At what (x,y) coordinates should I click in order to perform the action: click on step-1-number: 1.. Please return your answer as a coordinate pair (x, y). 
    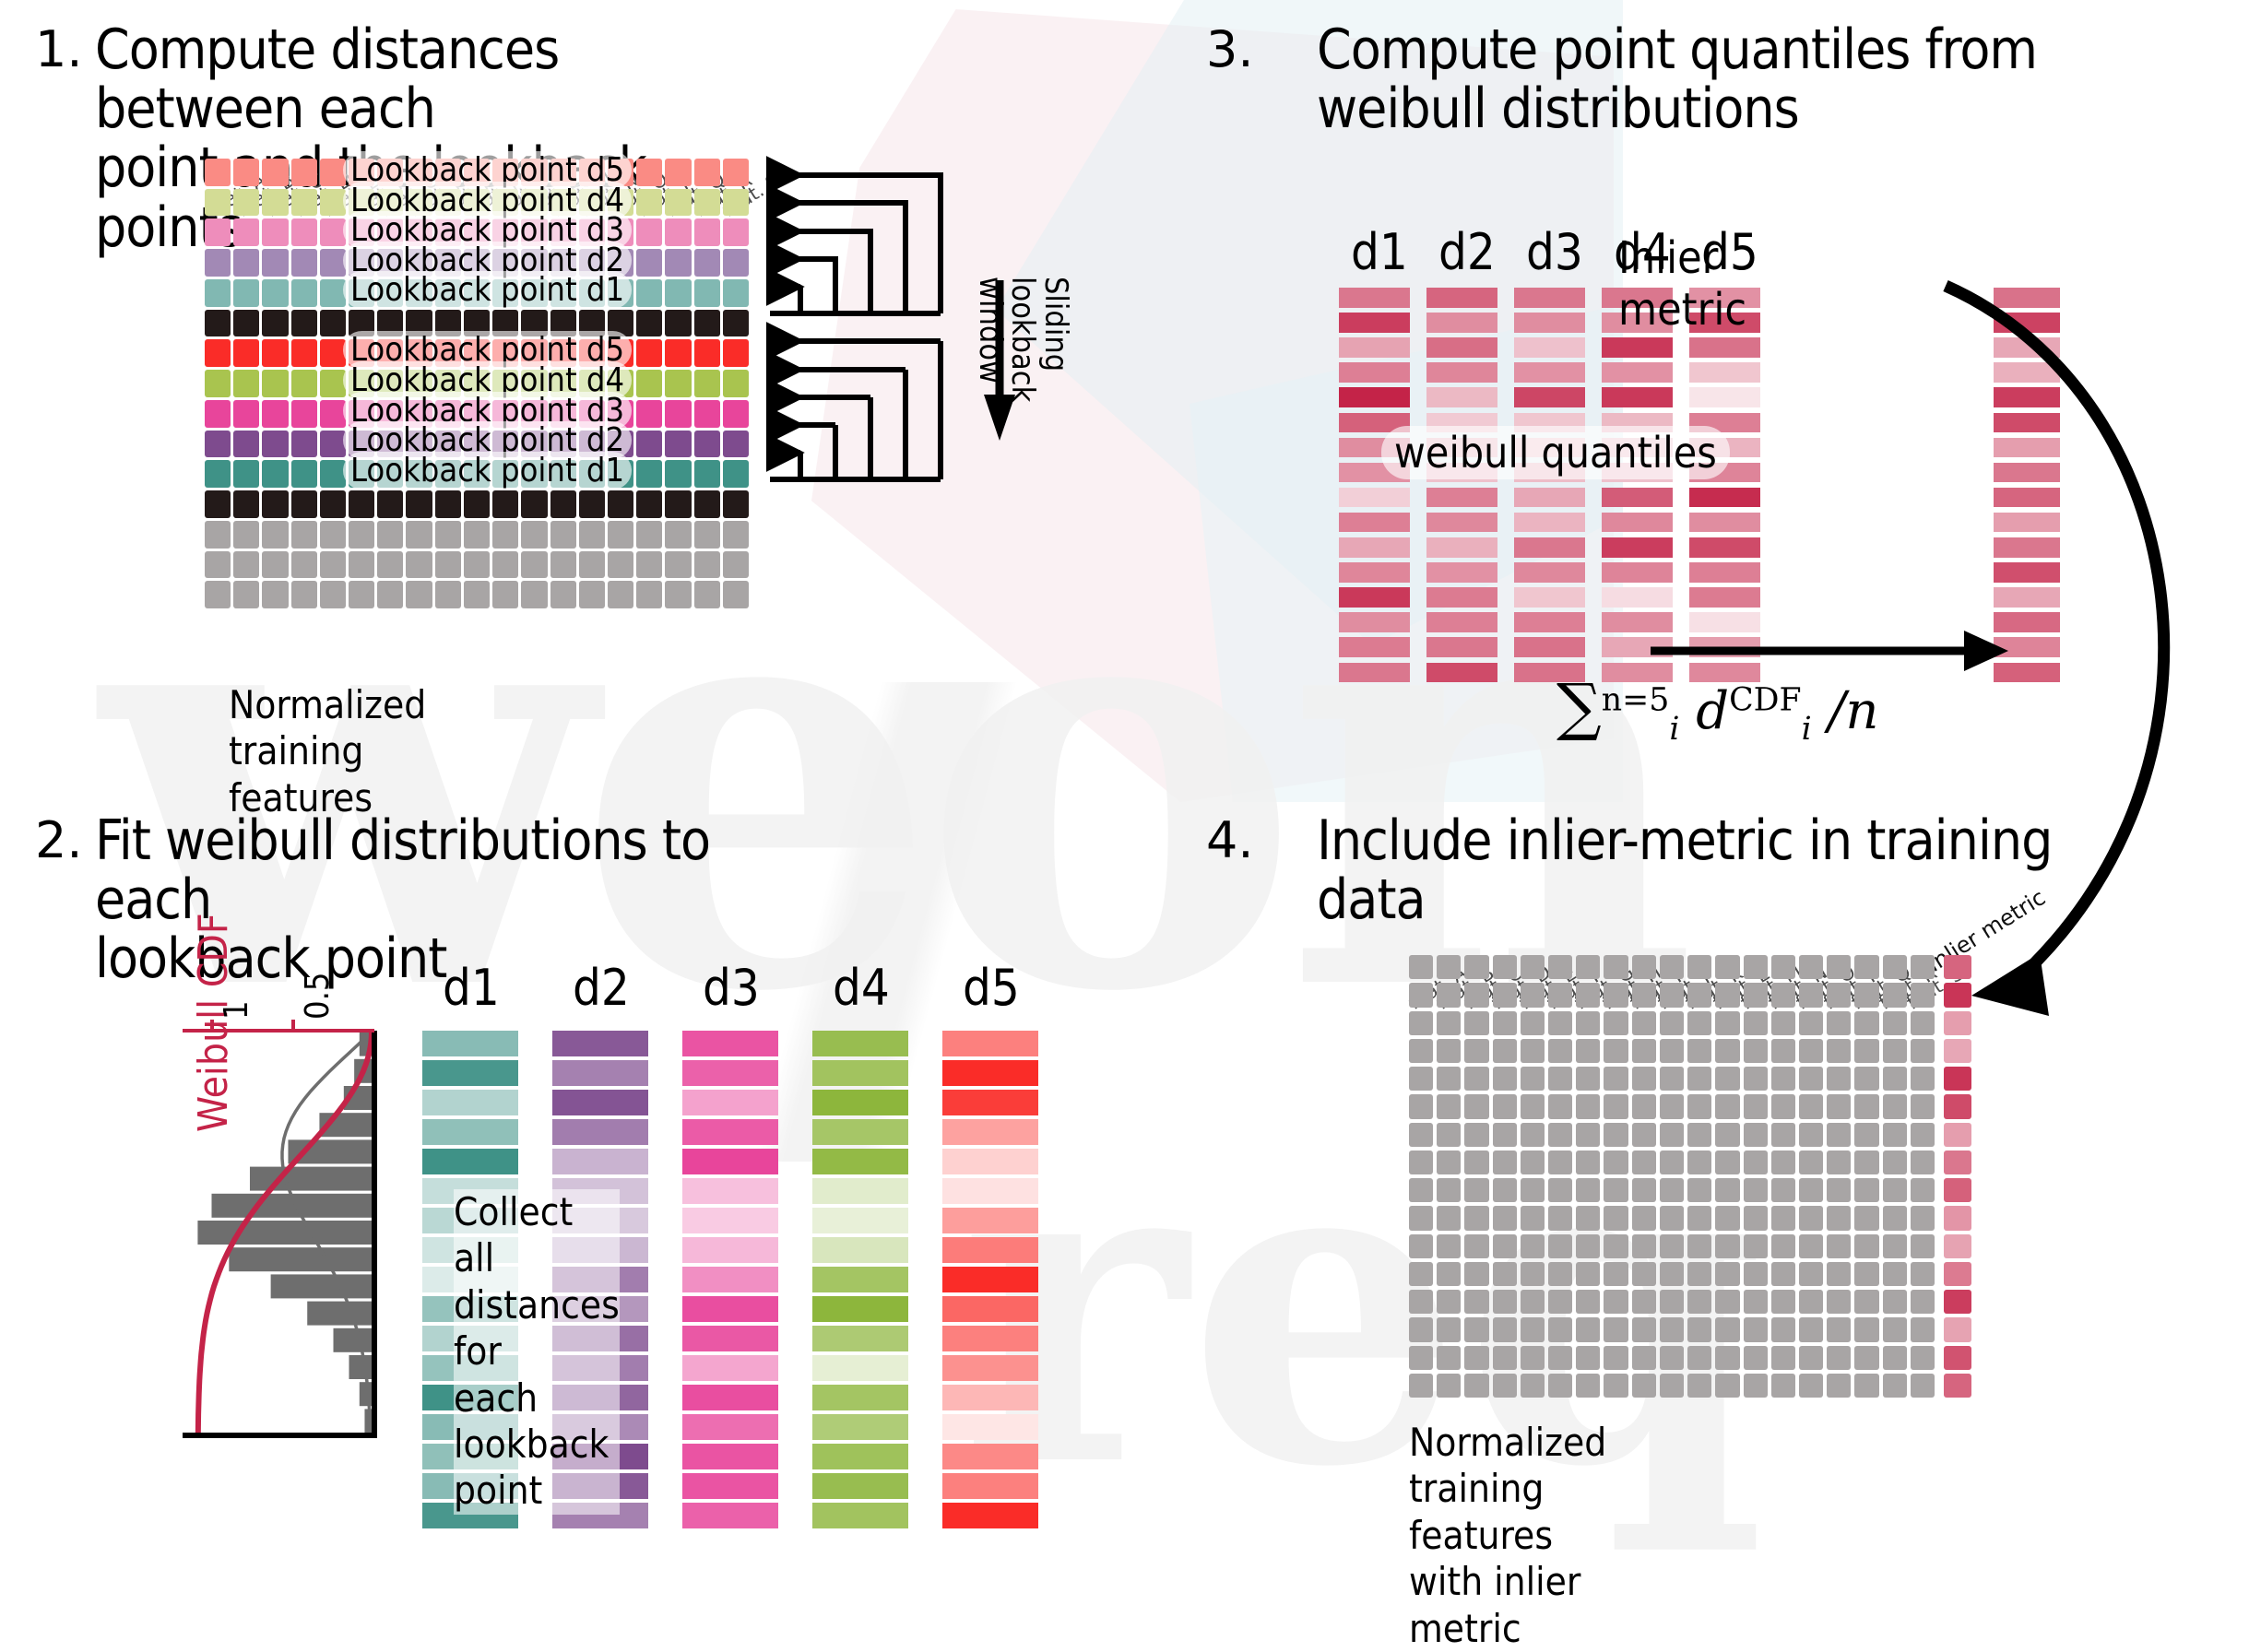
    Looking at the image, I should click on (59, 49).